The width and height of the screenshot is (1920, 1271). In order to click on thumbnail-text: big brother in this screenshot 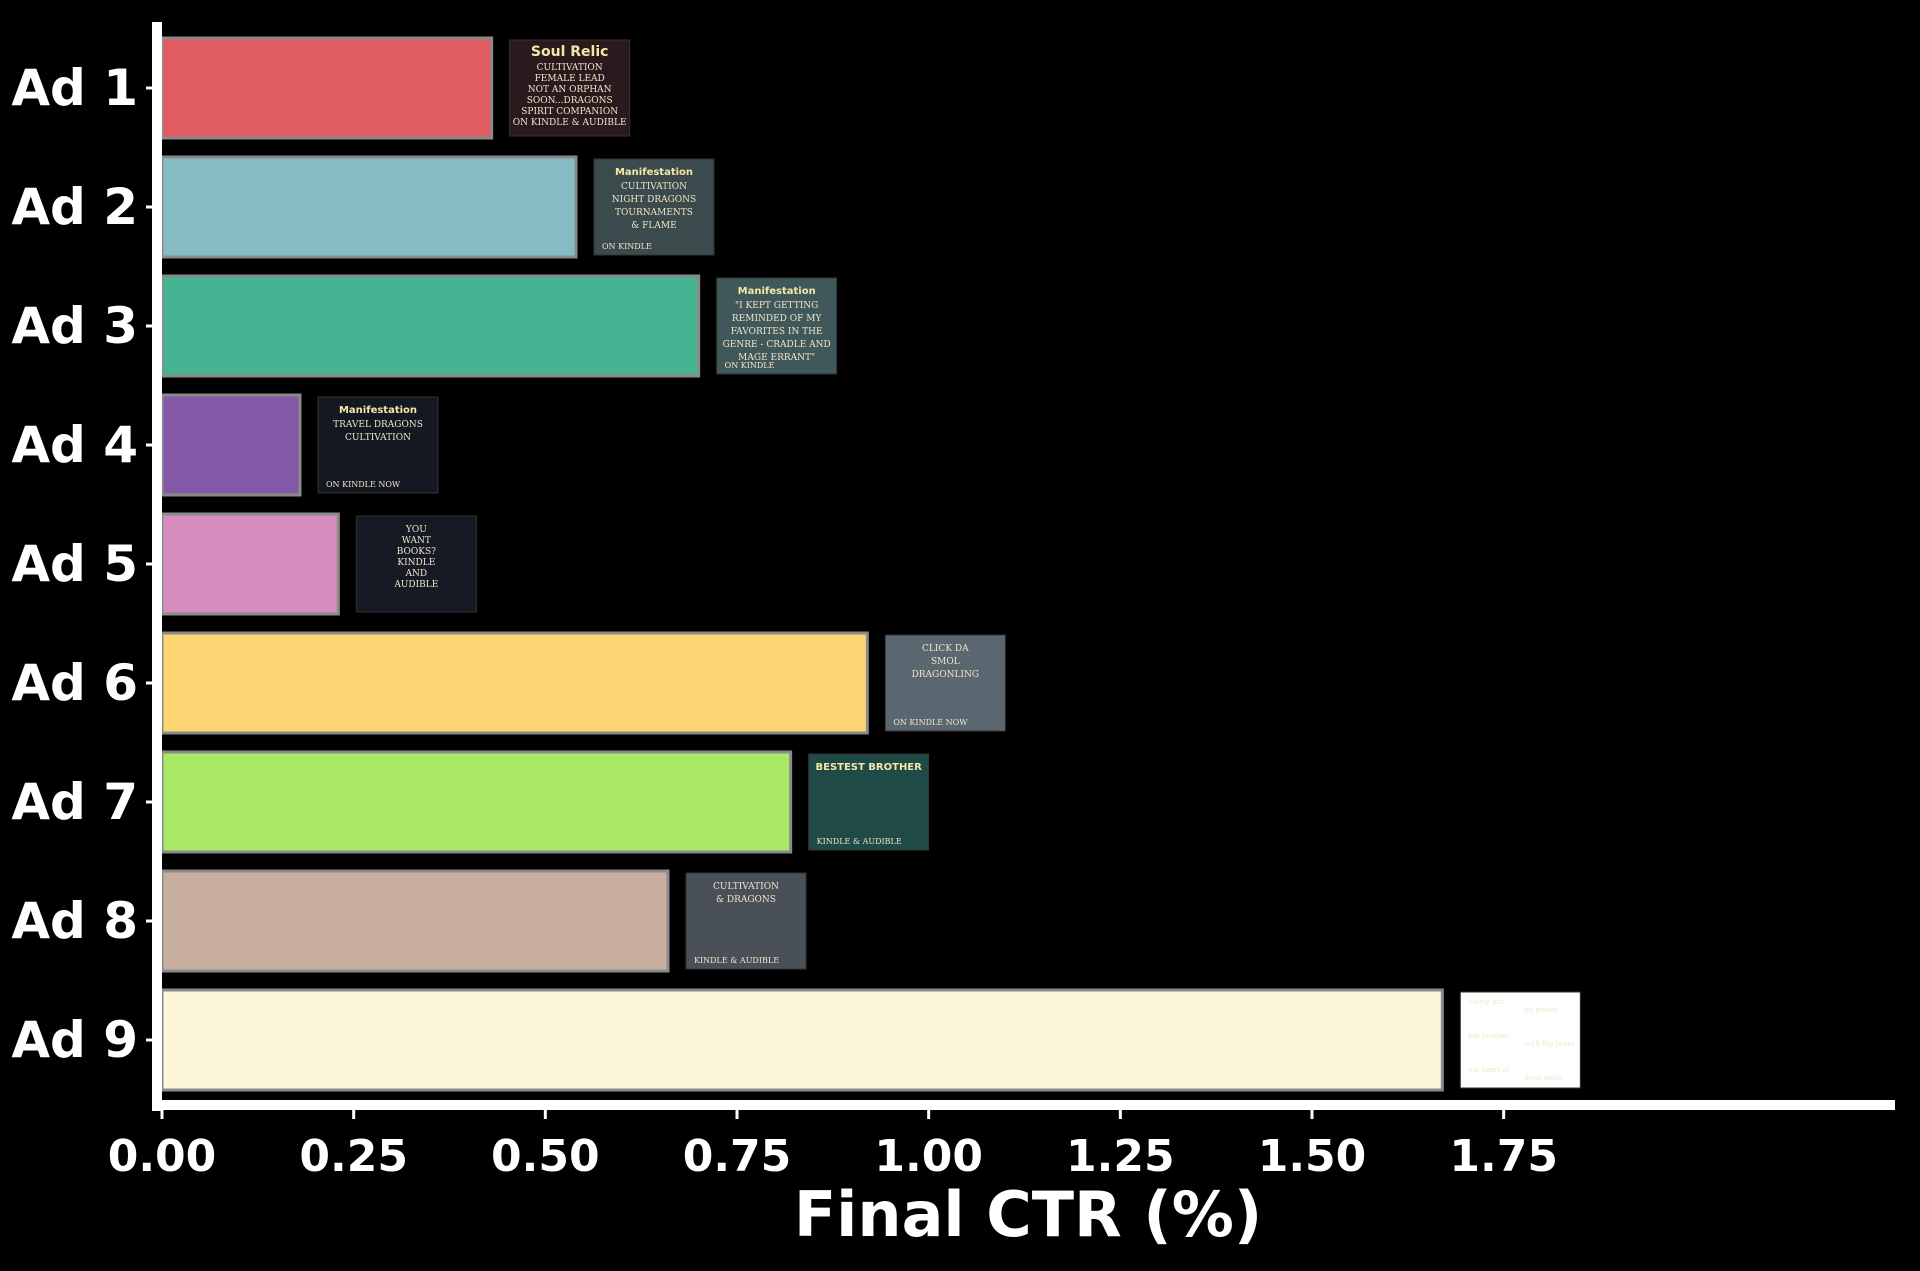, I will do `click(1488, 1036)`.